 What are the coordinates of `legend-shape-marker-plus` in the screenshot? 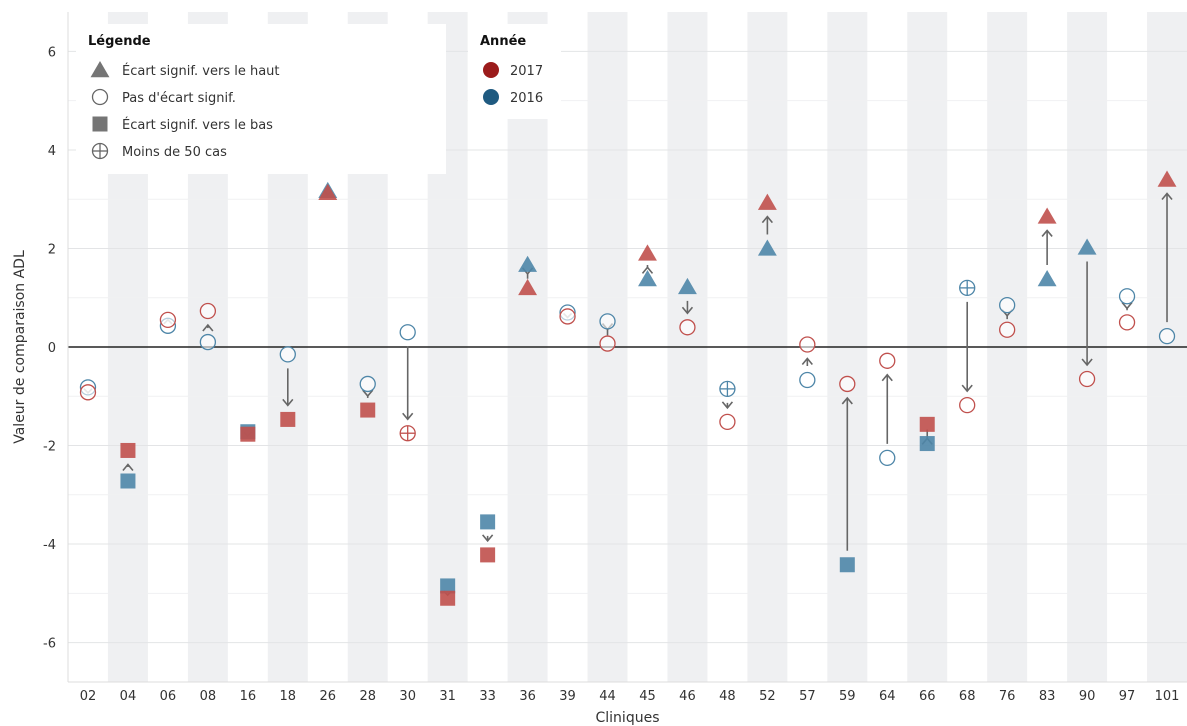 It's located at (100, 151).